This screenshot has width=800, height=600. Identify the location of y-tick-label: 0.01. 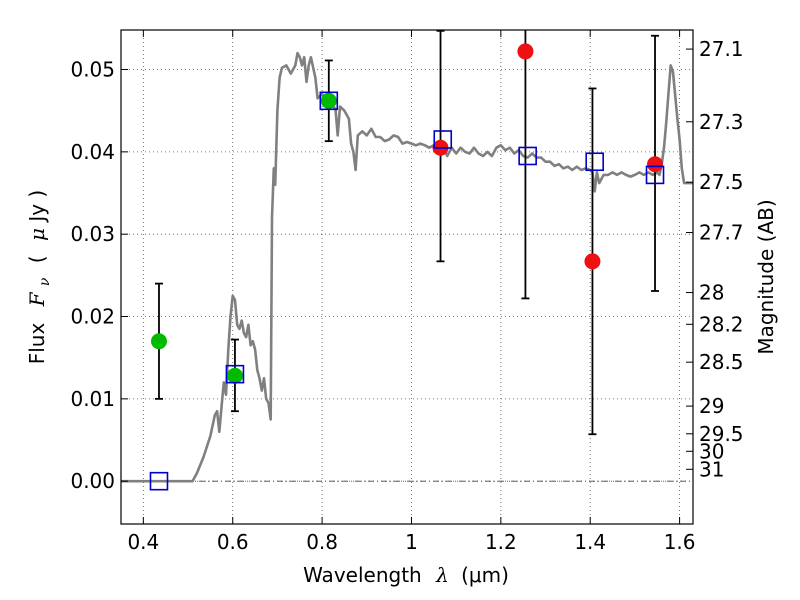
(92, 399).